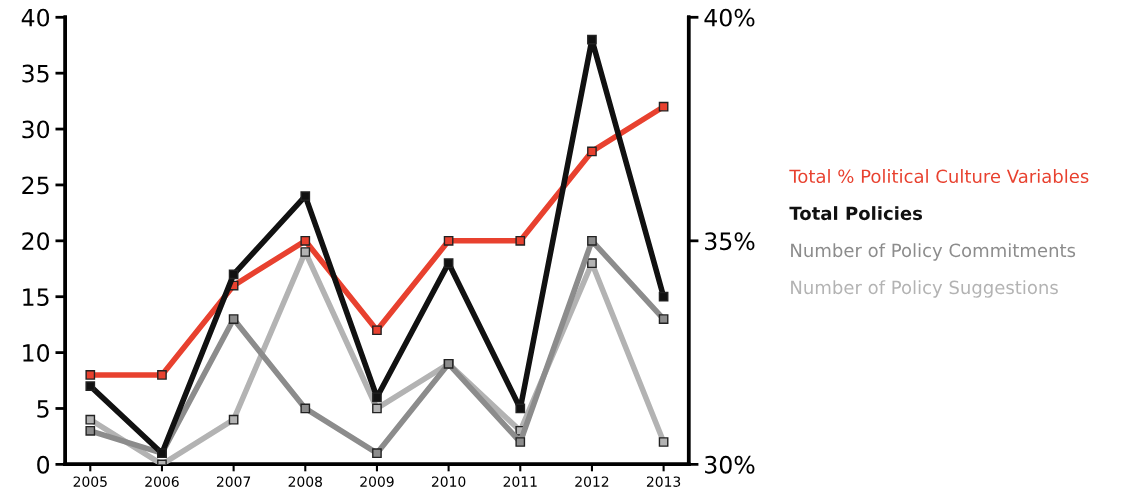 This screenshot has height=494, width=1144. What do you see at coordinates (592, 481) in the screenshot?
I see `x-tick-label: 2012` at bounding box center [592, 481].